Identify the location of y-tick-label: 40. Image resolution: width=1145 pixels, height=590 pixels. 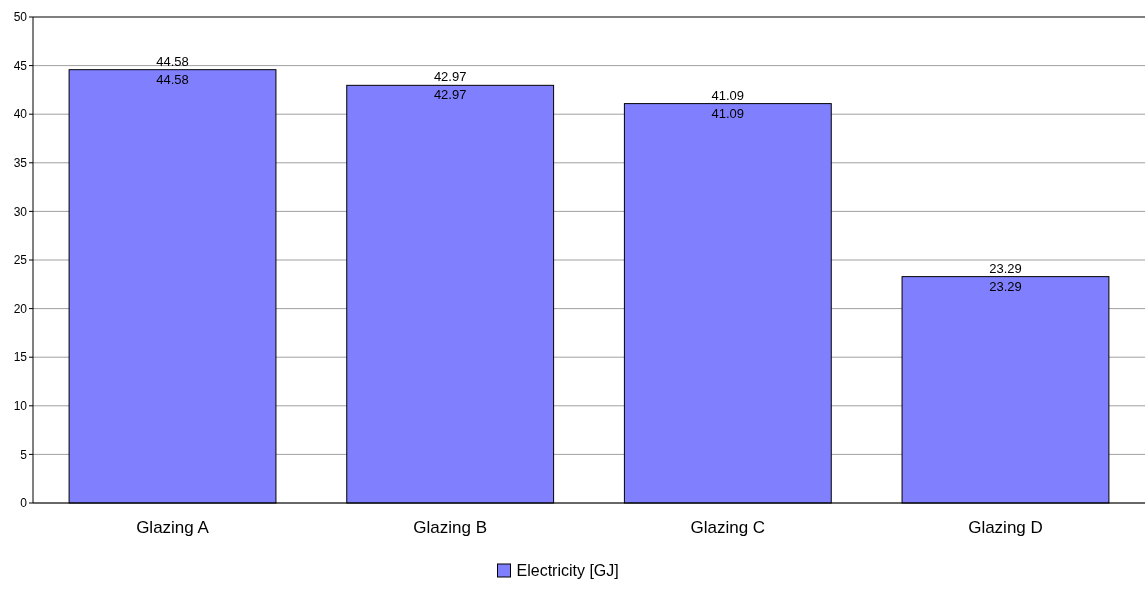
(20, 114).